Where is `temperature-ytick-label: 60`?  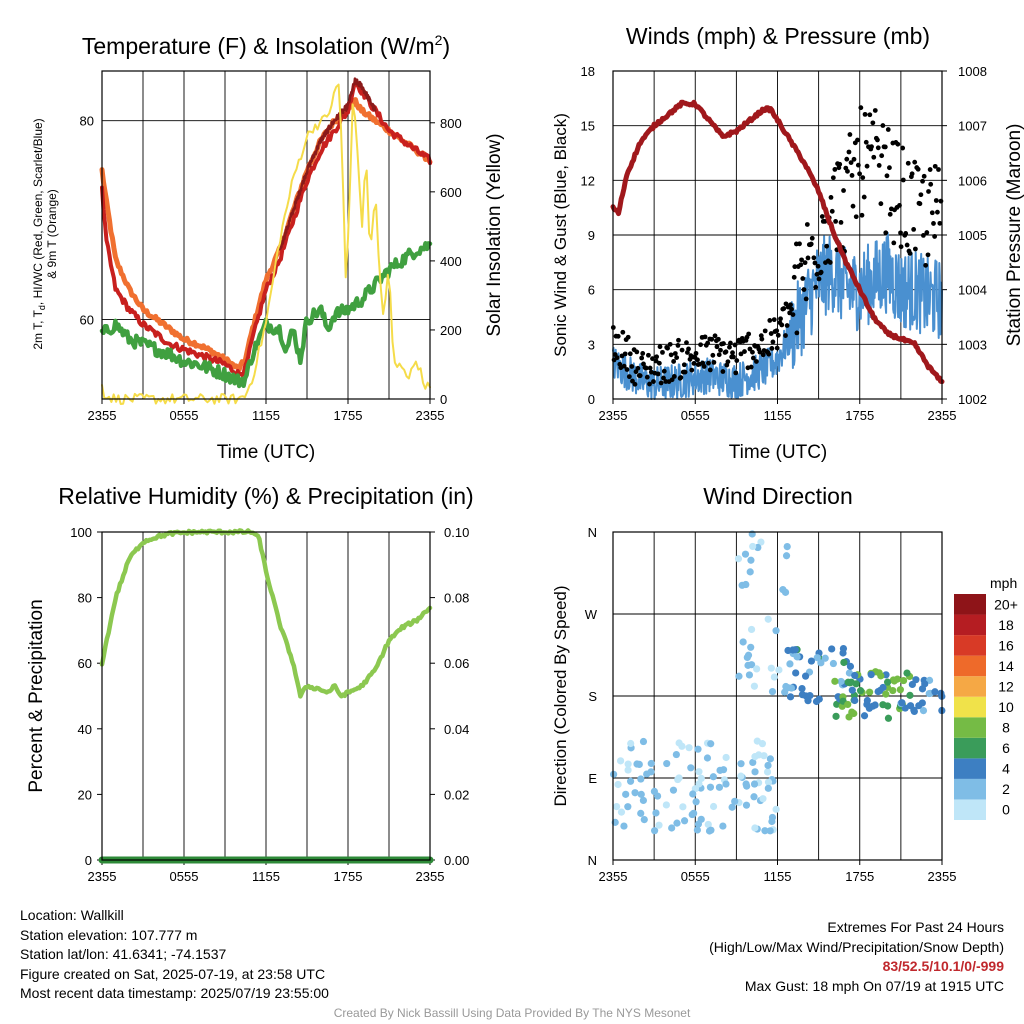
temperature-ytick-label: 60 is located at coordinates (87, 319).